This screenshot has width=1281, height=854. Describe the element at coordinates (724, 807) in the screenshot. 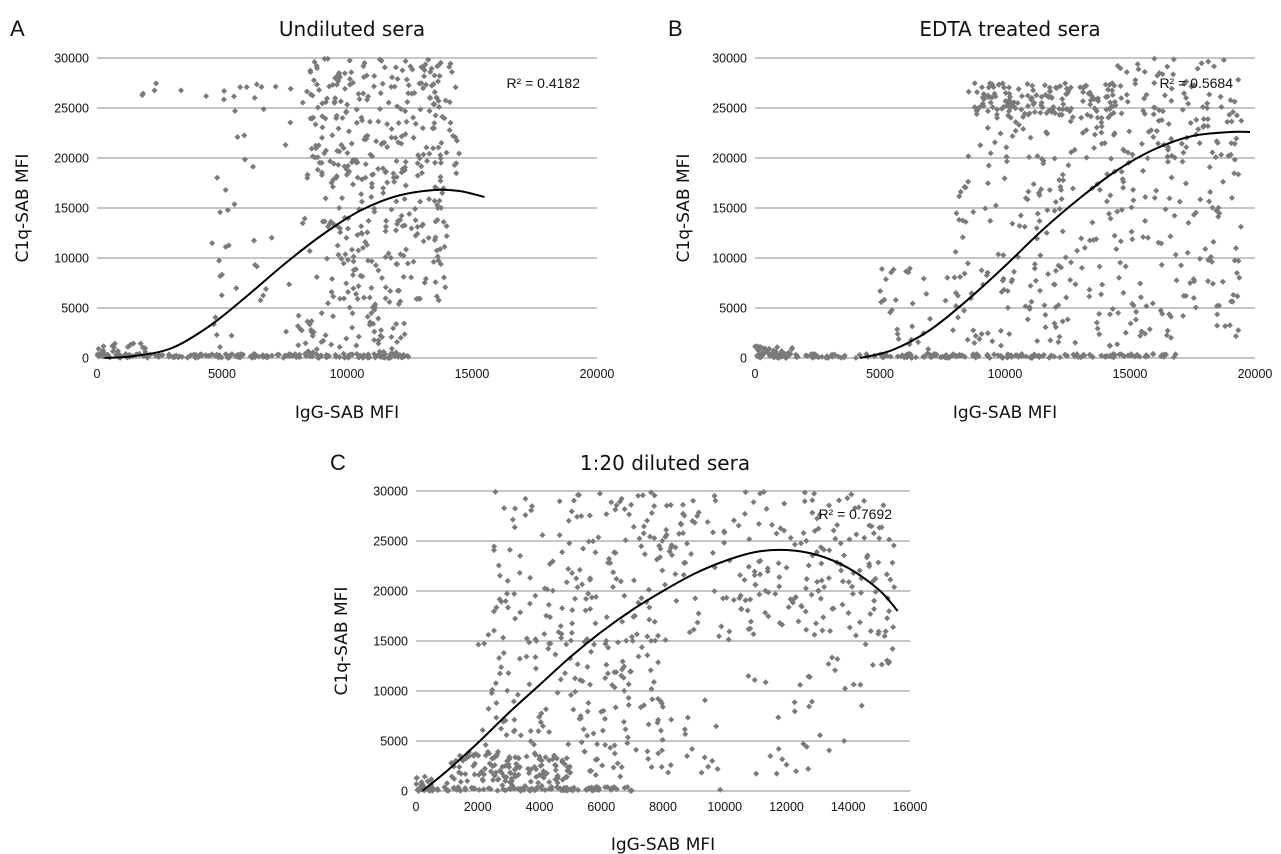

I see `x-tick-label: 10000` at that location.